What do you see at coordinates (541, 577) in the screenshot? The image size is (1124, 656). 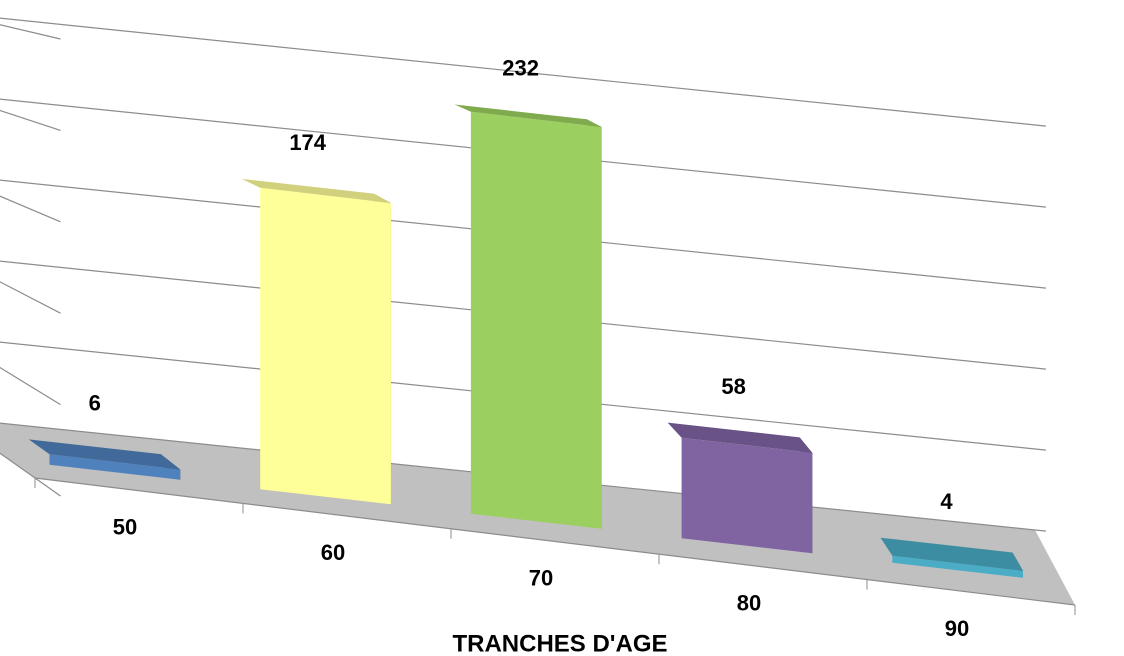 I see `x-tick-label: 70` at bounding box center [541, 577].